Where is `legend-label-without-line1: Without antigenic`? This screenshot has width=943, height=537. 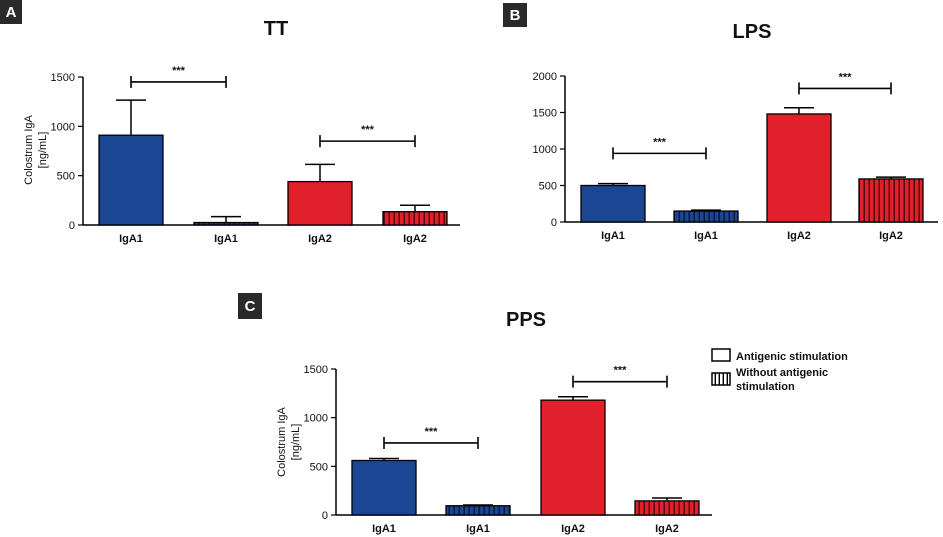 legend-label-without-line1: Without antigenic is located at coordinates (782, 373).